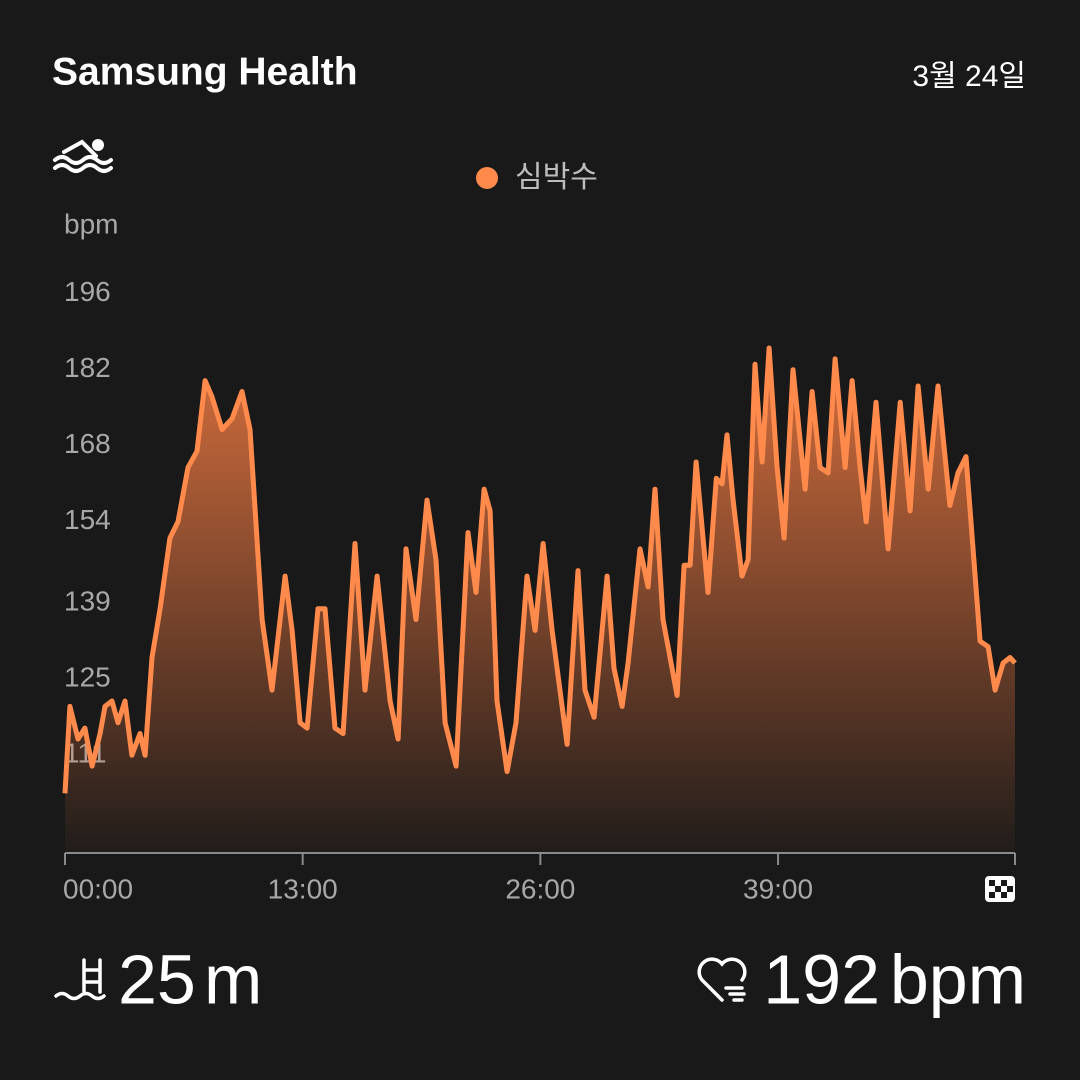 The image size is (1080, 1080). What do you see at coordinates (87, 367) in the screenshot?
I see `y-tick-label: 182` at bounding box center [87, 367].